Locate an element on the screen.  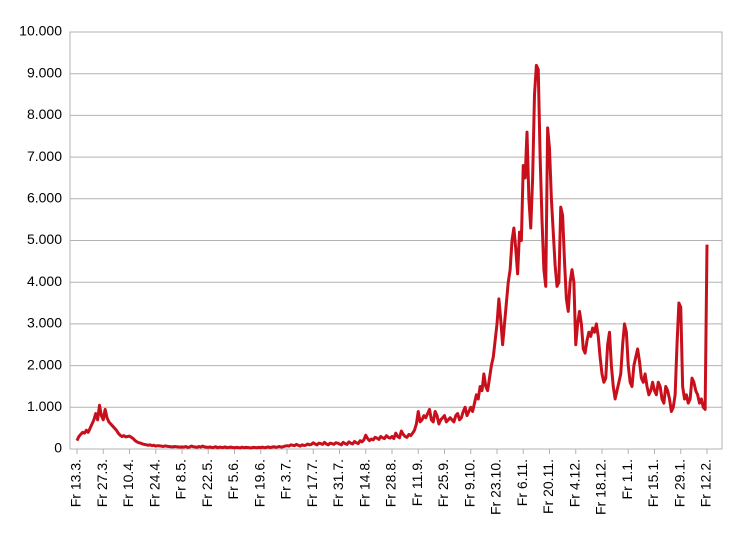
x-tick-label: Fr 29.1. is located at coordinates (679, 483).